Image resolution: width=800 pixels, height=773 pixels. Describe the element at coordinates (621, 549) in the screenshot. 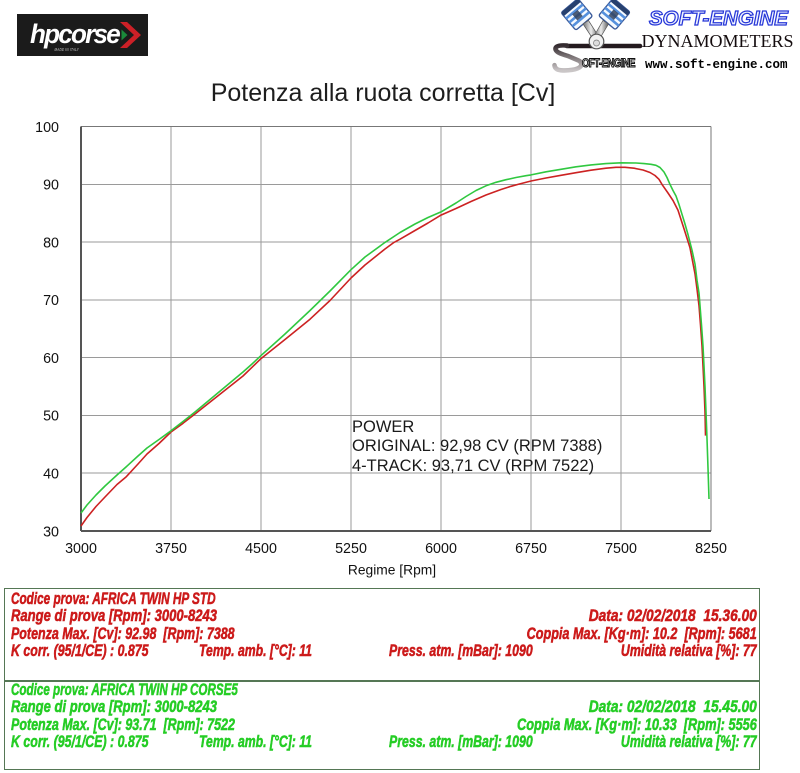

I see `svg-text: 7500` at that location.